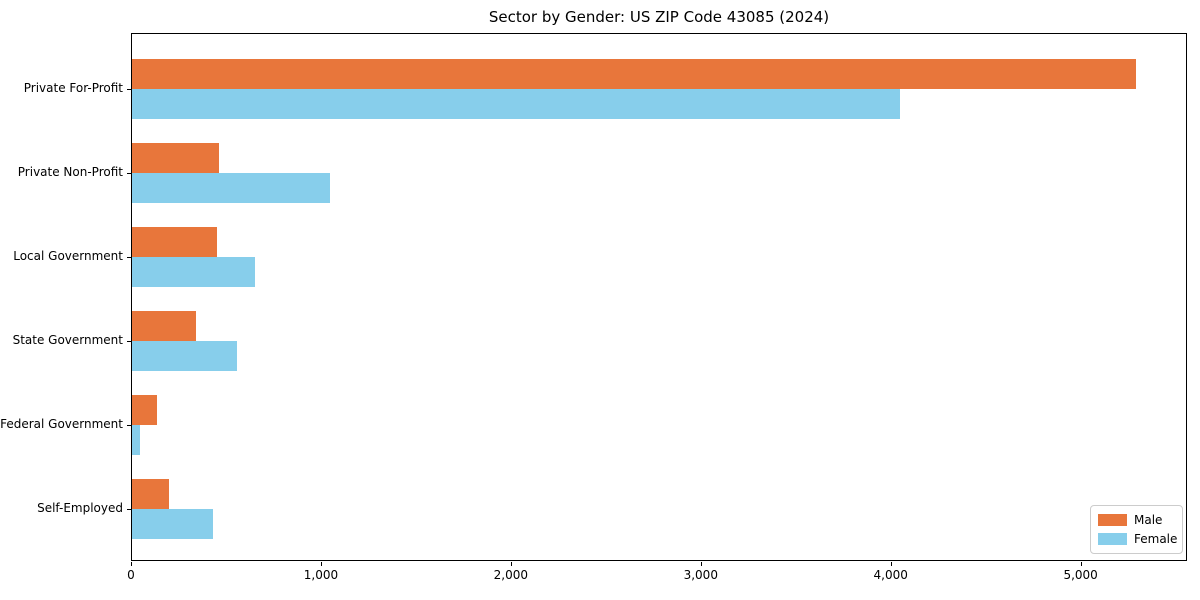  I want to click on legend-item-male: Male, so click(1136, 520).